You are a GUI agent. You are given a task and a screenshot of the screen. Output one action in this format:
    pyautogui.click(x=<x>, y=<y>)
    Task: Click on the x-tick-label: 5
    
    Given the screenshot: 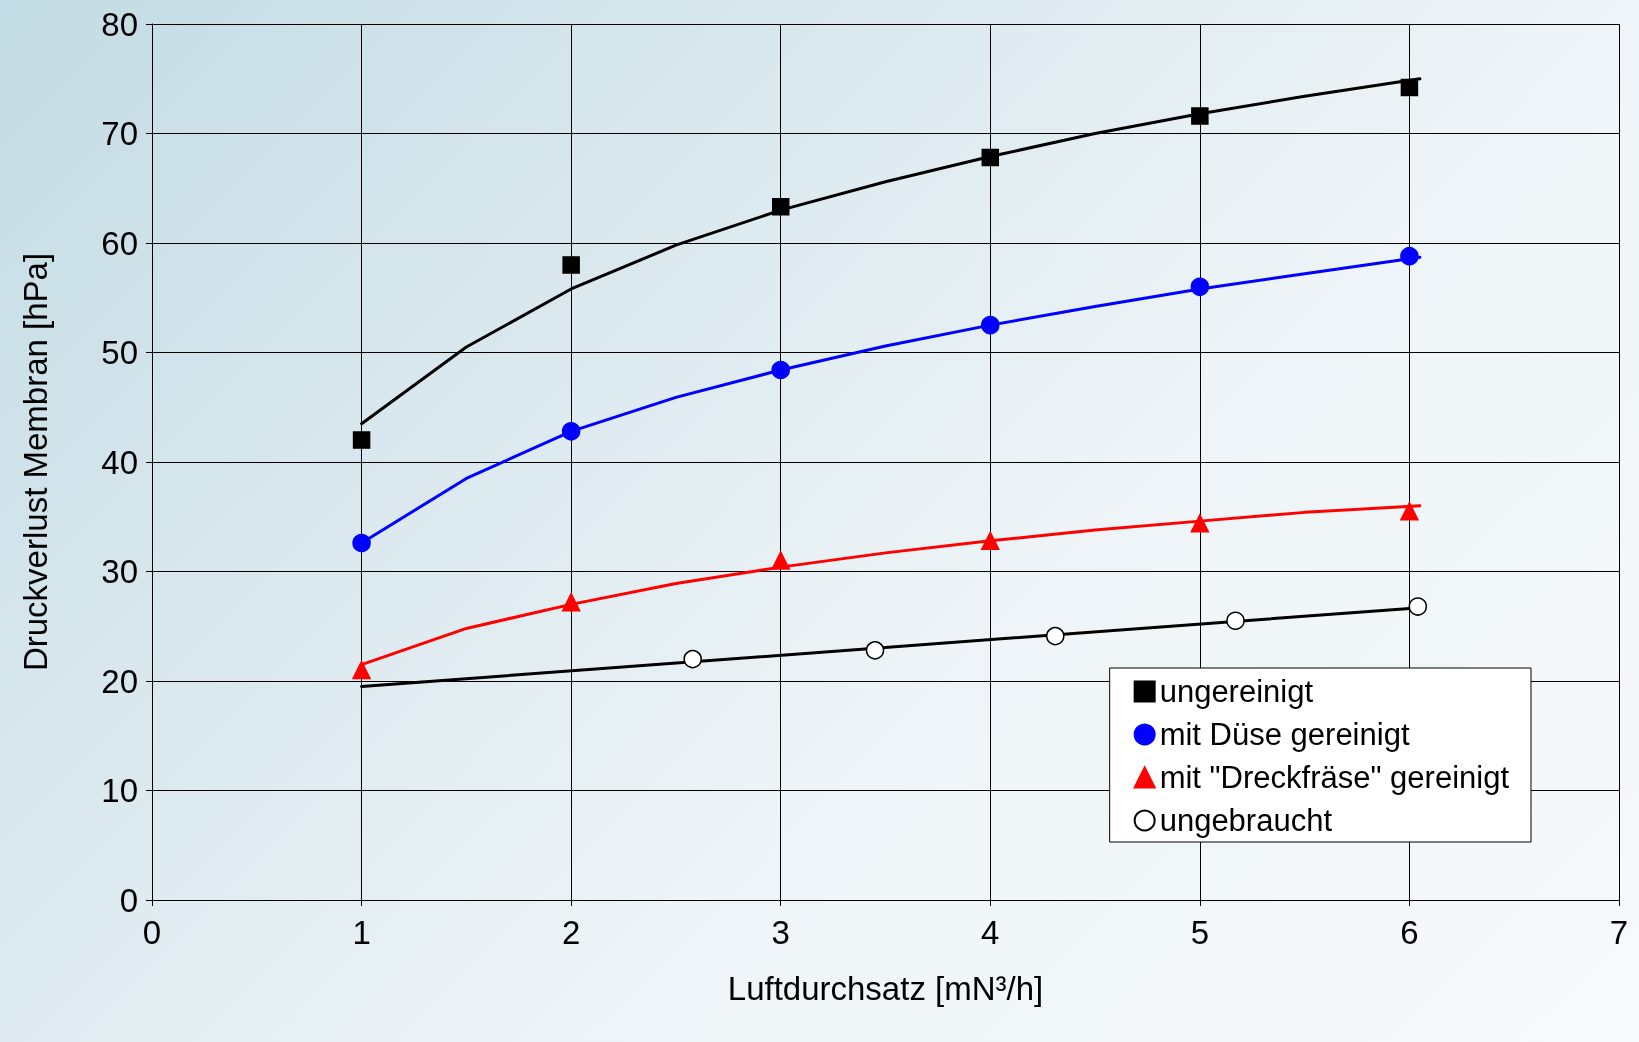 What is the action you would take?
    pyautogui.click(x=1200, y=932)
    